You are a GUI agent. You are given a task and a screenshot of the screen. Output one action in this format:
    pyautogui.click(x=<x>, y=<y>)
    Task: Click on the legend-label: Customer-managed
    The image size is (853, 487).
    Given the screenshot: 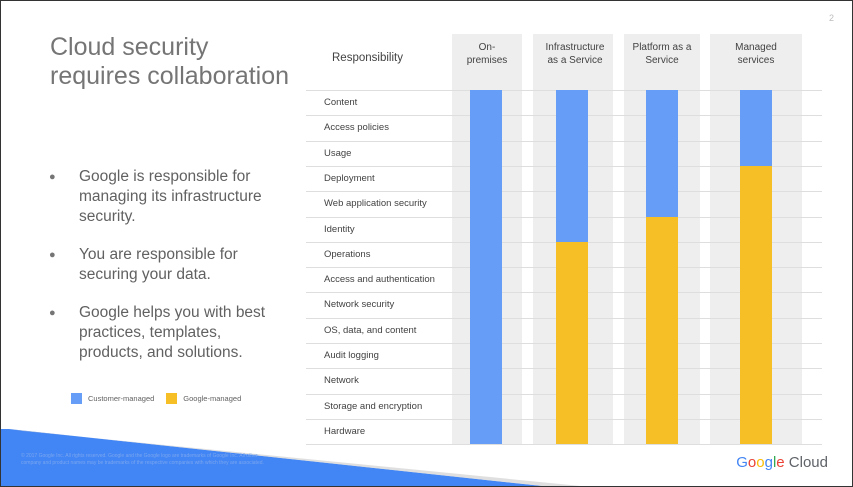 What is the action you would take?
    pyautogui.click(x=121, y=398)
    